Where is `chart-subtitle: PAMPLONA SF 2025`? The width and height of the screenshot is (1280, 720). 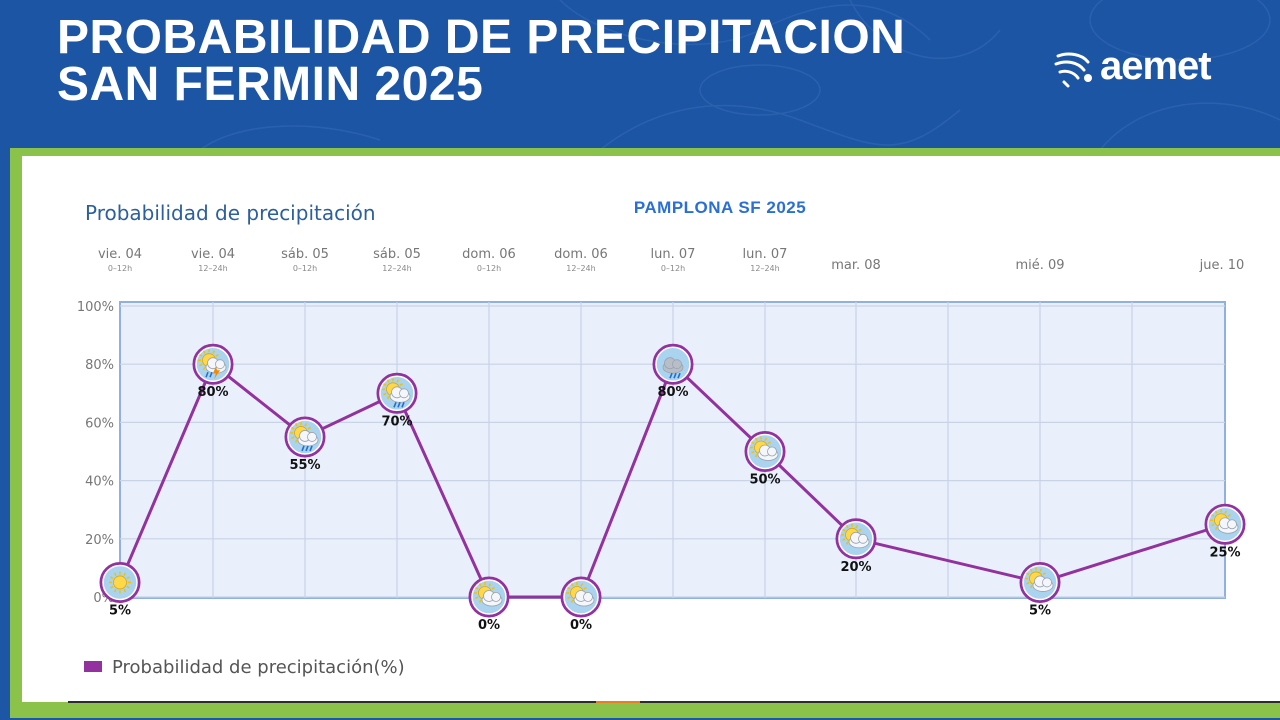
chart-subtitle: PAMPLONA SF 2025 is located at coordinates (720, 207).